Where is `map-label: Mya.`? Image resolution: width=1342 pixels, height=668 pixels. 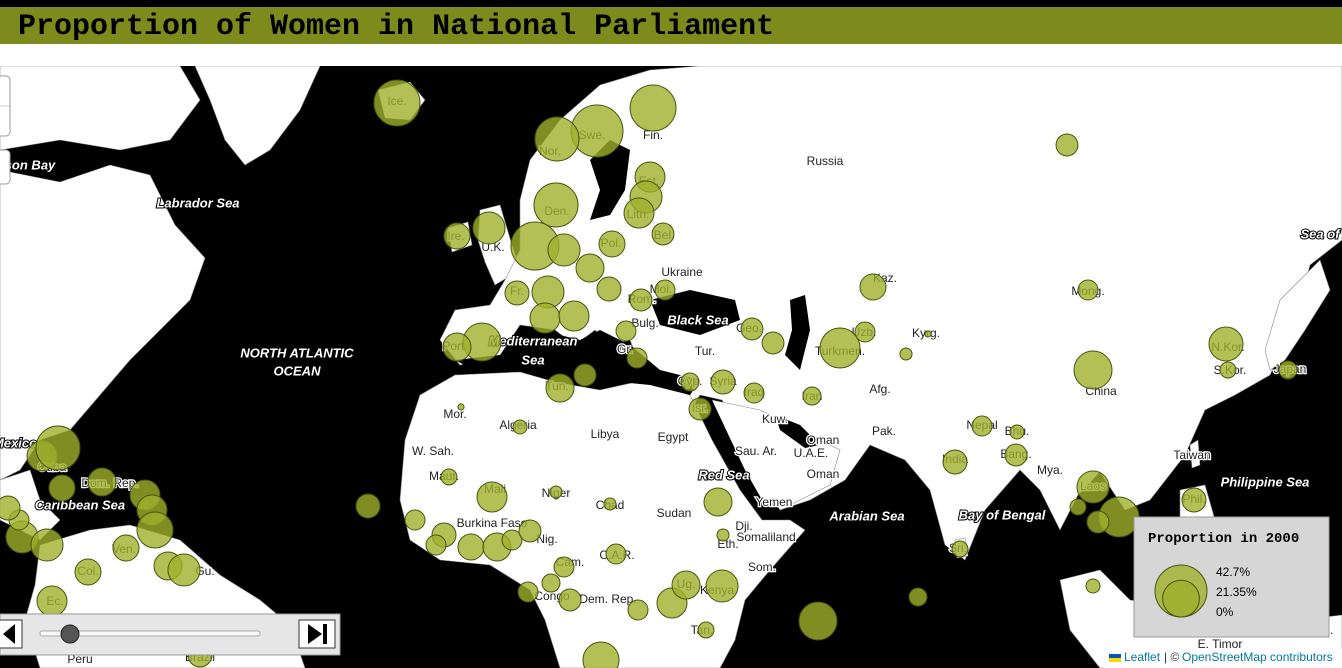 map-label: Mya. is located at coordinates (1050, 470).